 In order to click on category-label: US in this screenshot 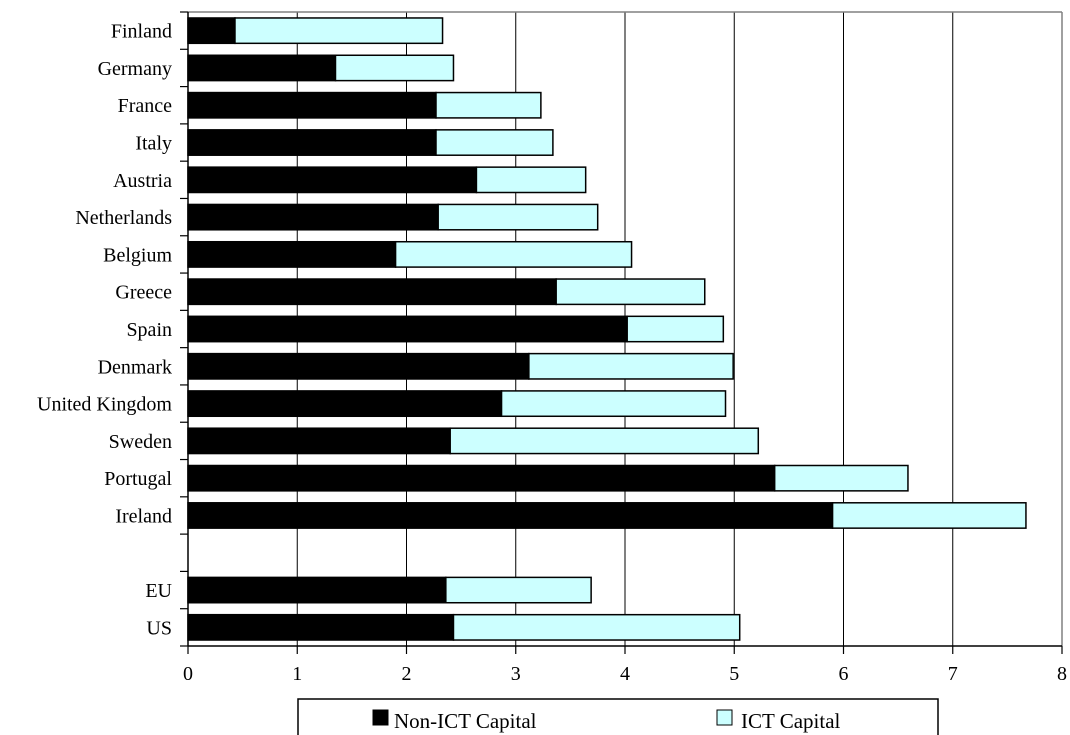, I will do `click(159, 628)`.